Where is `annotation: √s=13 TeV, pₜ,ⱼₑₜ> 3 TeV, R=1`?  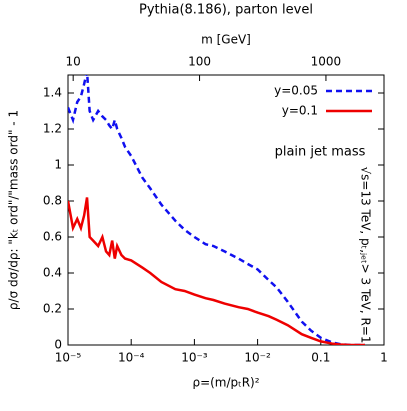 annotation: √s=13 TeV, pₜ,ⱼₑₜ> 3 TeV, R=1 is located at coordinates (366, 254).